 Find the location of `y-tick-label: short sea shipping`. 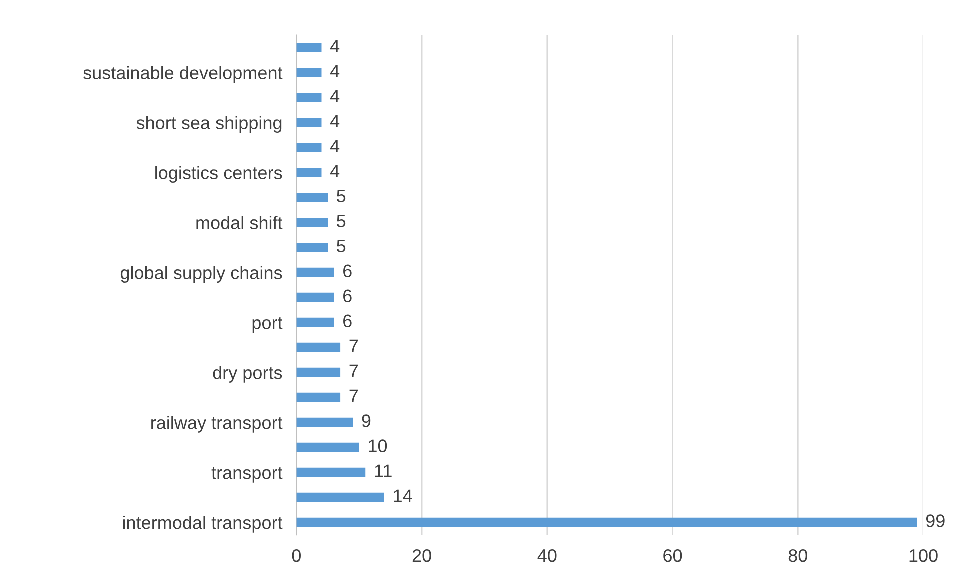

y-tick-label: short sea shipping is located at coordinates (209, 125).